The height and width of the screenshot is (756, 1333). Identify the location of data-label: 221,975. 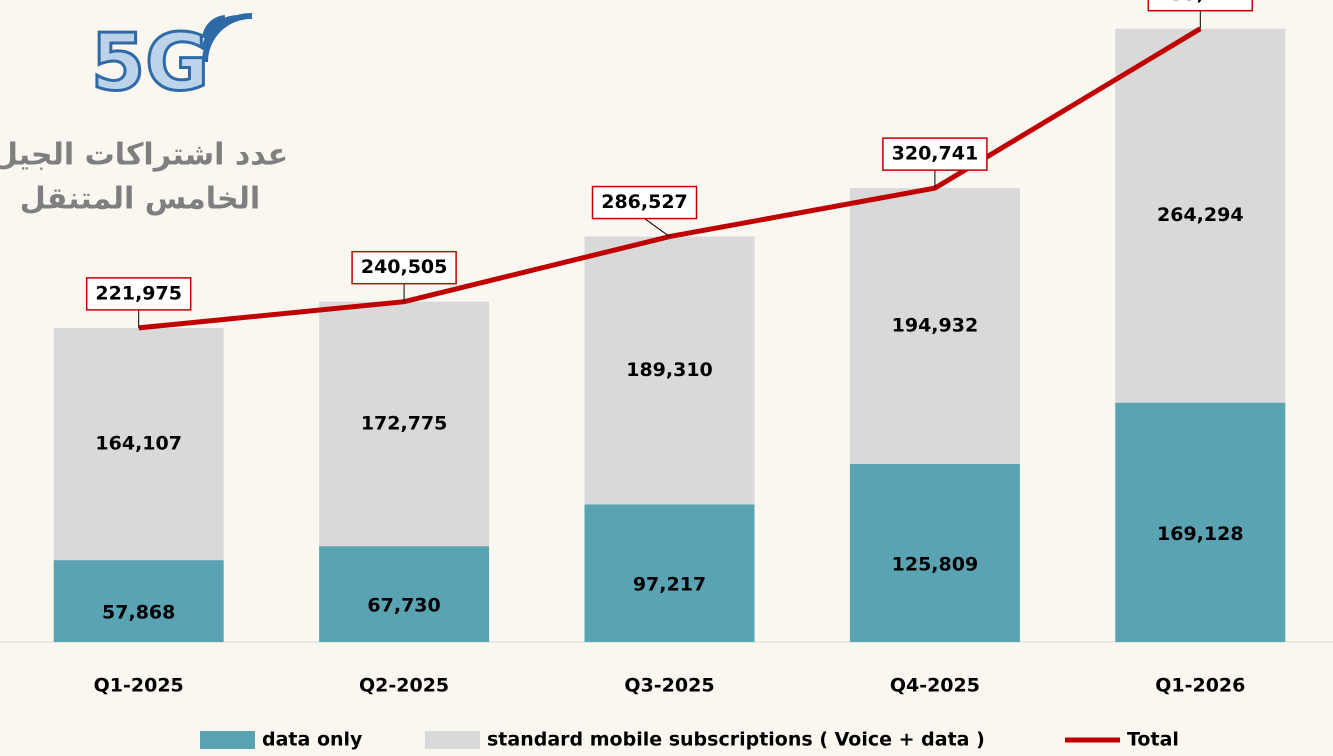
(138, 293).